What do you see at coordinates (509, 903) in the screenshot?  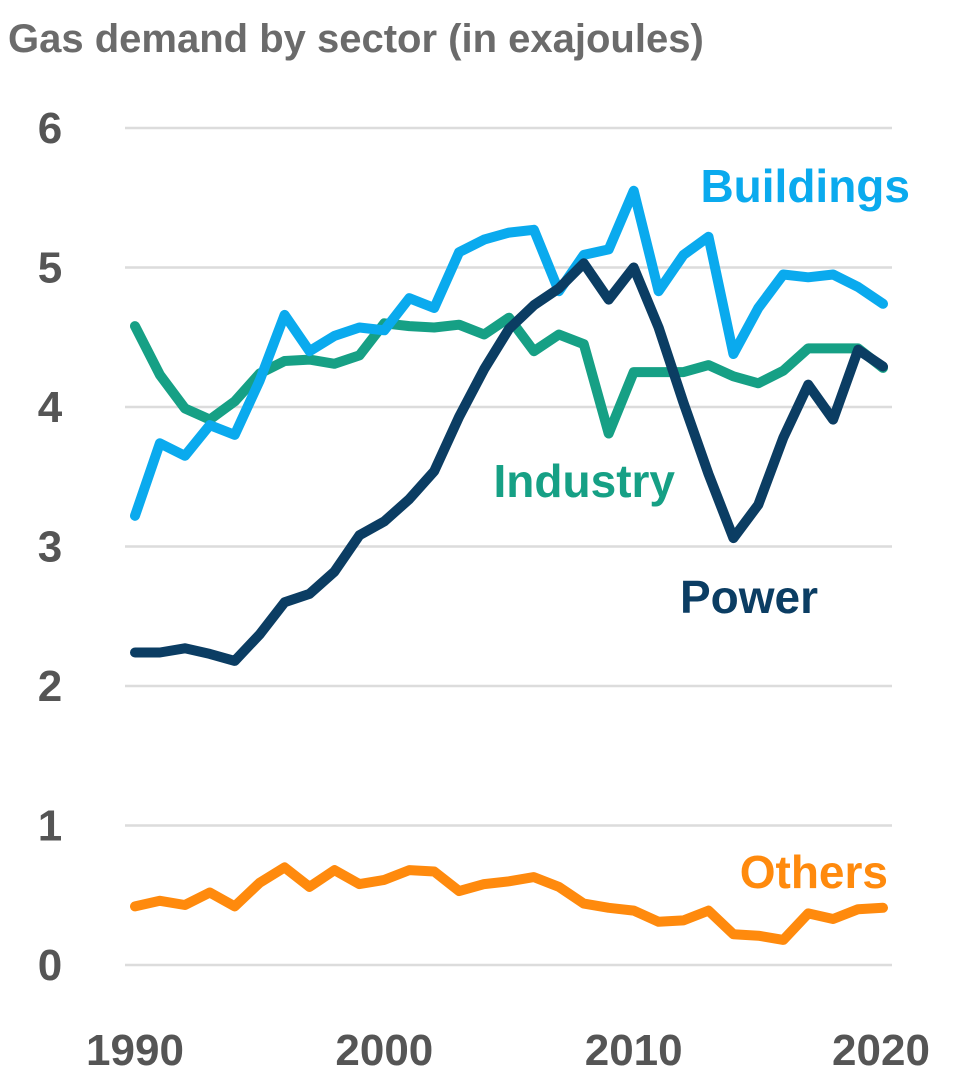 I see `series-line-others` at bounding box center [509, 903].